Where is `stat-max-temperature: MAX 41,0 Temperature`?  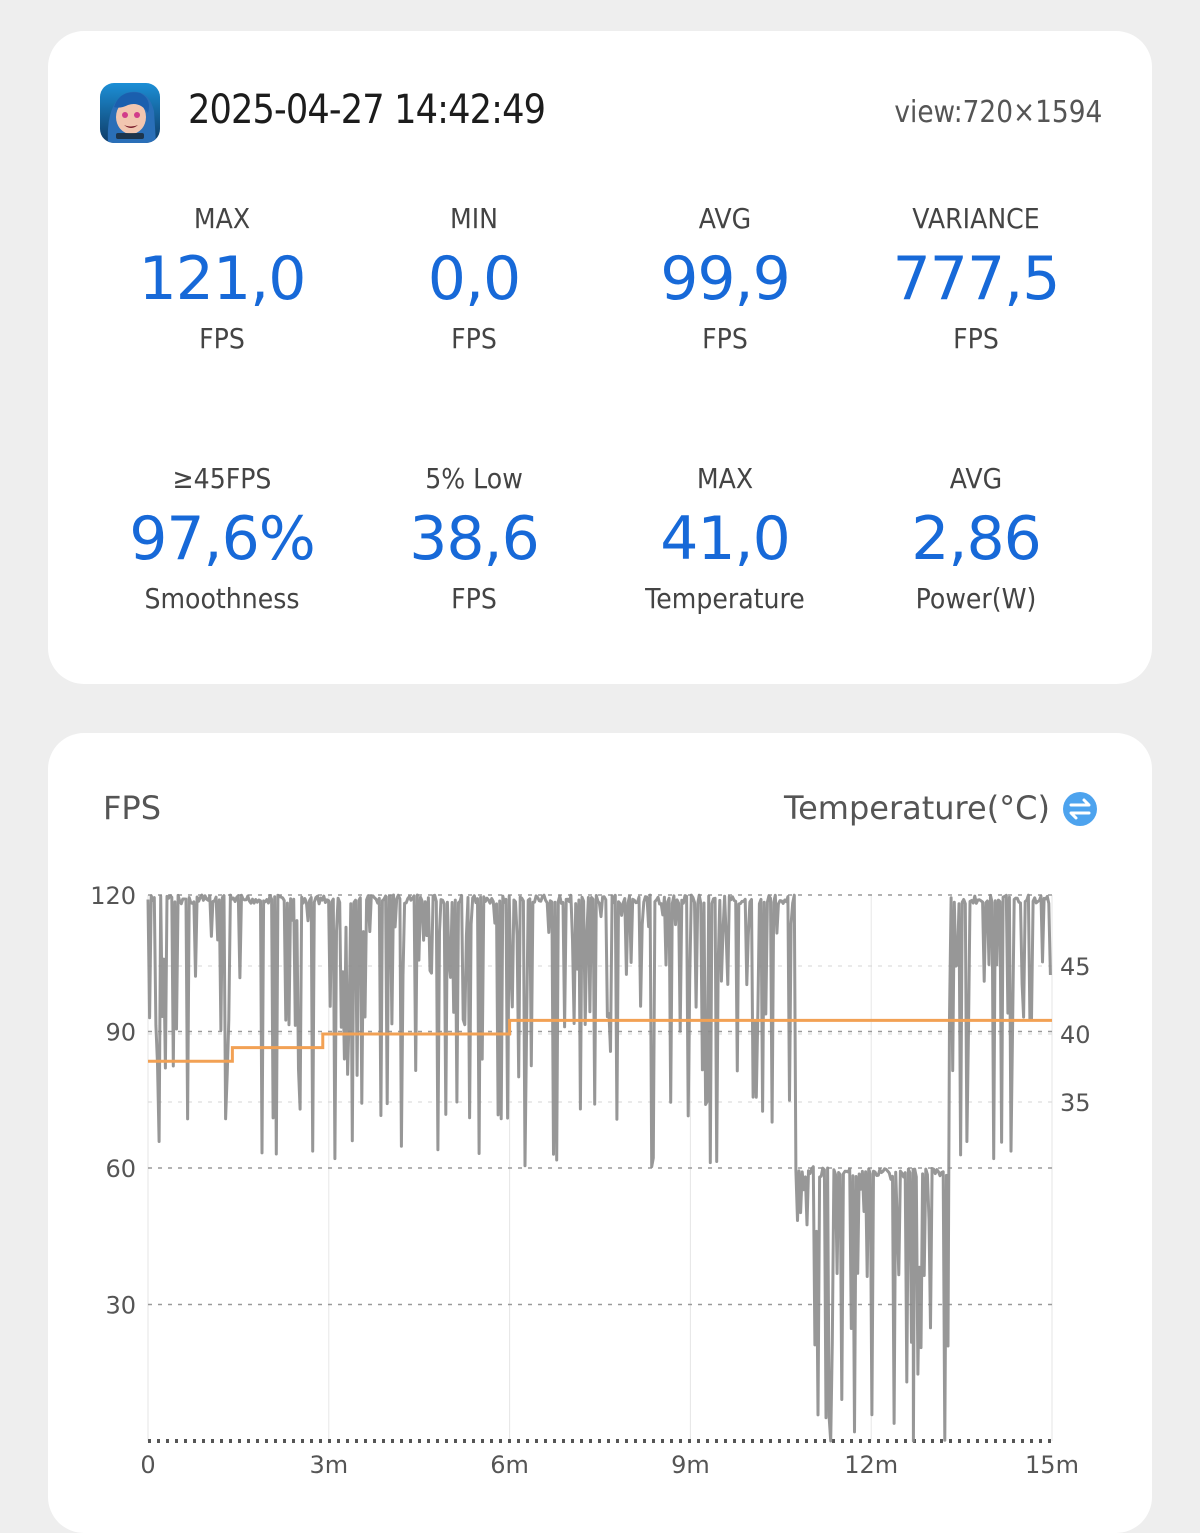 stat-max-temperature: MAX 41,0 Temperature is located at coordinates (725, 539).